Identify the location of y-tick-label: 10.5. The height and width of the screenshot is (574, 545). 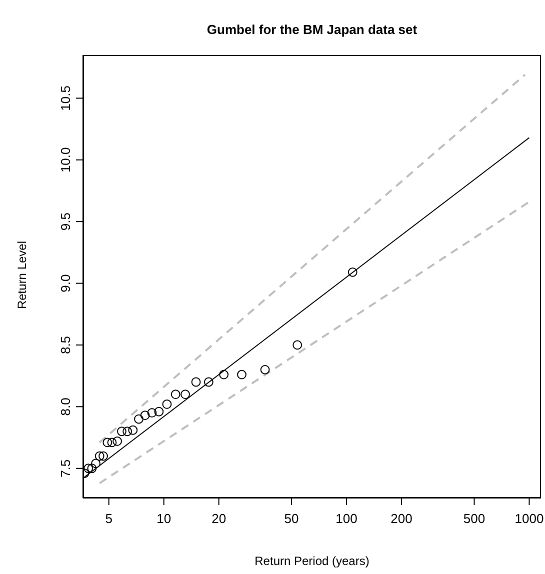
(65, 98).